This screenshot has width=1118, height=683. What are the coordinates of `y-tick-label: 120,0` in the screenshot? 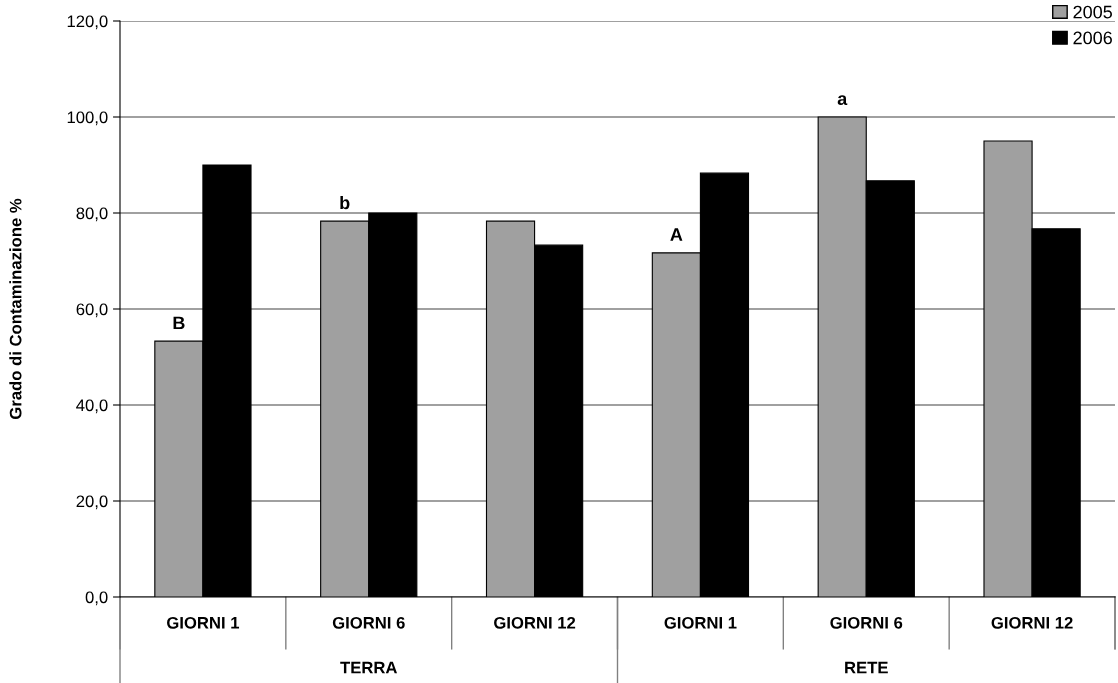 It's located at (87, 22).